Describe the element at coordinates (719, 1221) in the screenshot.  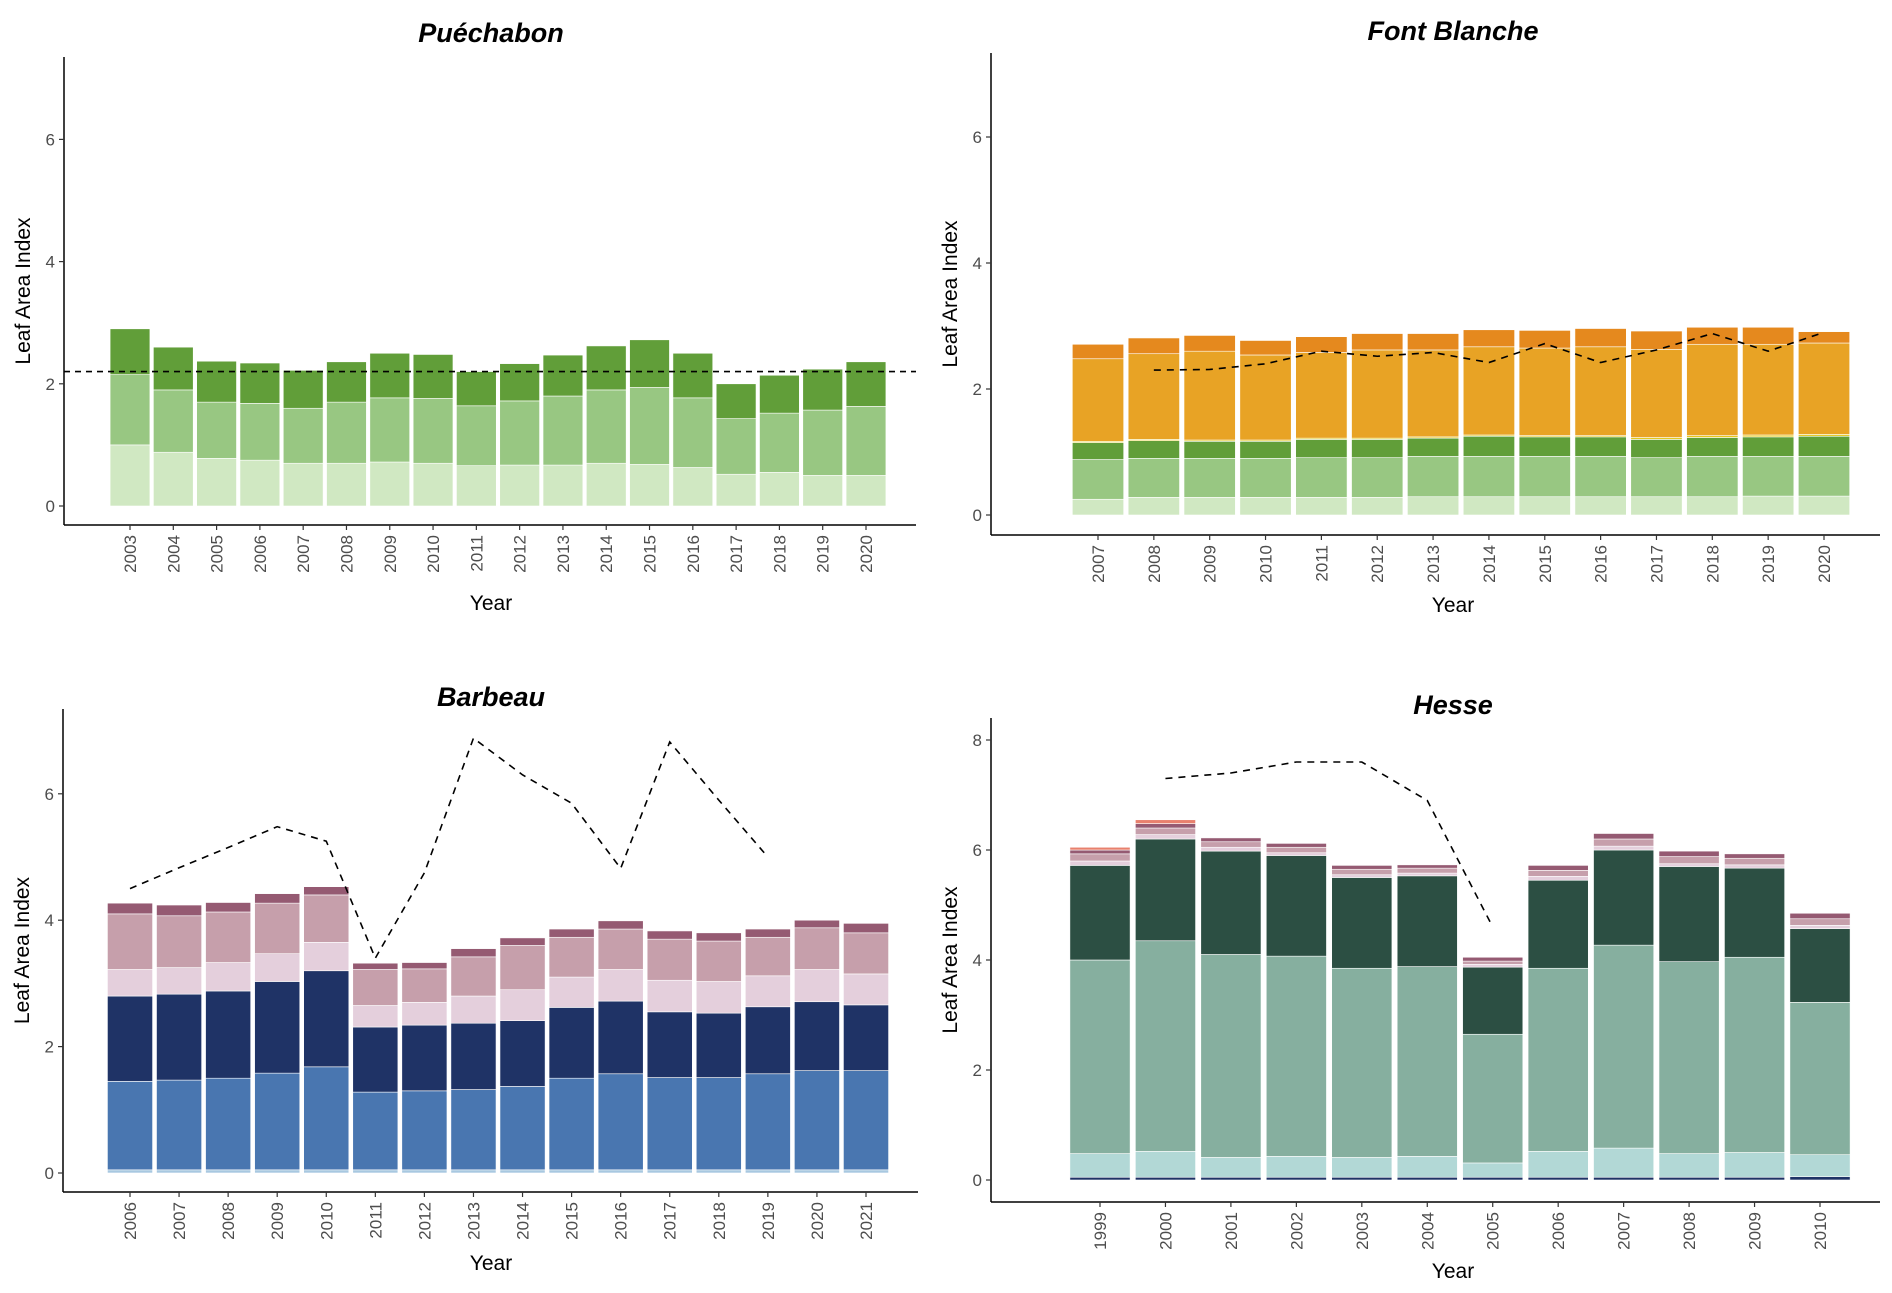
I see `x-tick-label: 2018` at that location.